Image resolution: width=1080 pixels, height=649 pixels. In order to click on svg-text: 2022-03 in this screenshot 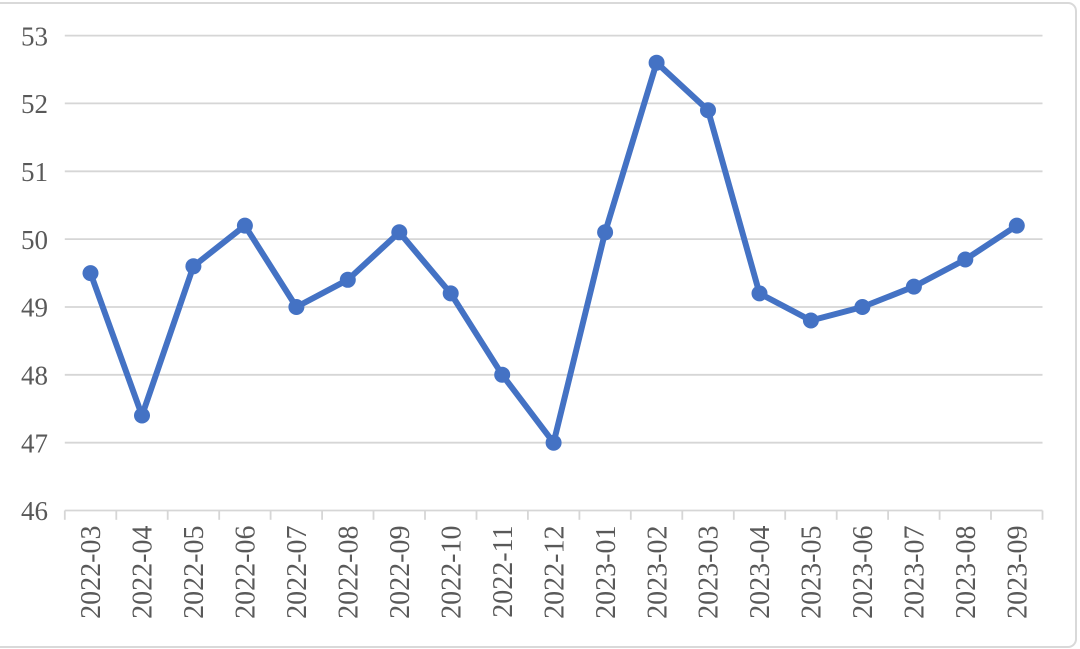, I will do `click(91, 572)`.